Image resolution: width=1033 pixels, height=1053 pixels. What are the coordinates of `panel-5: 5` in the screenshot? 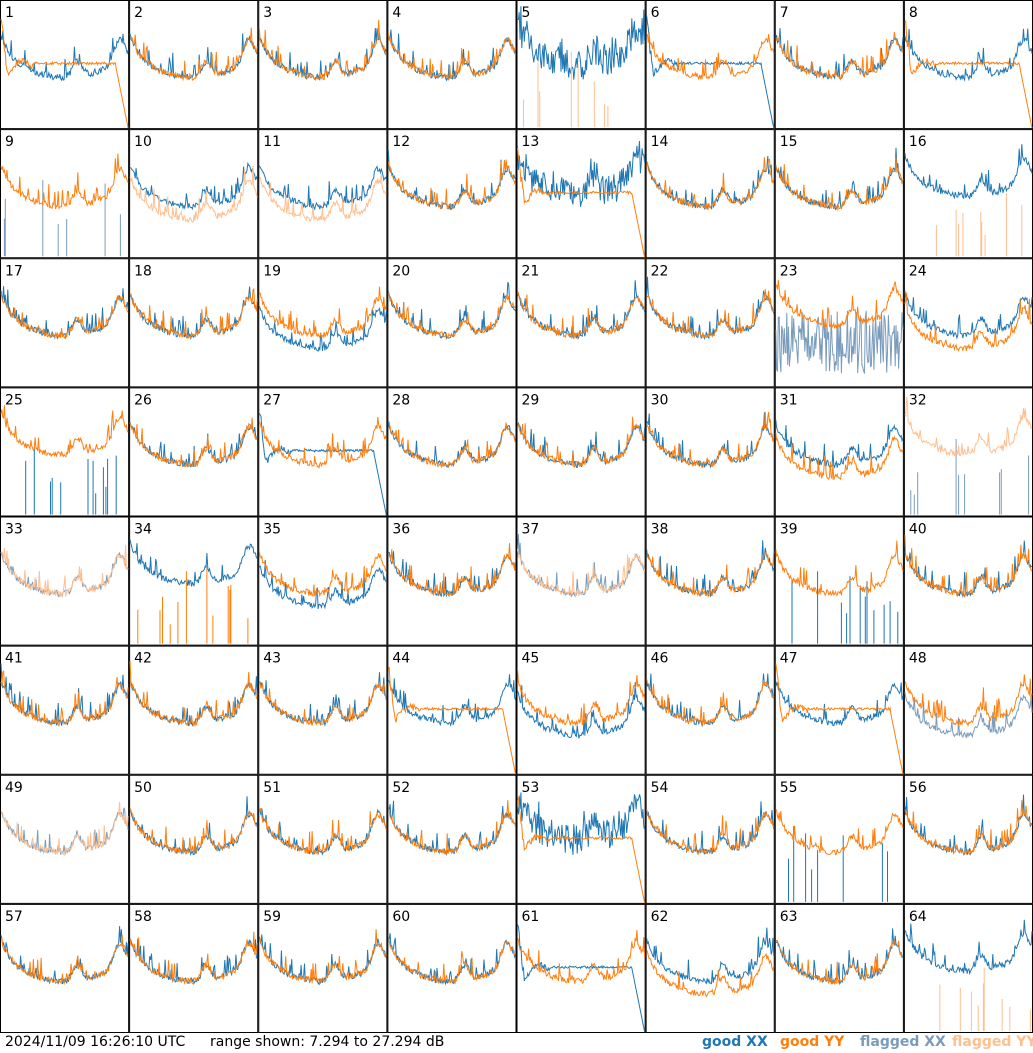 It's located at (581, 65).